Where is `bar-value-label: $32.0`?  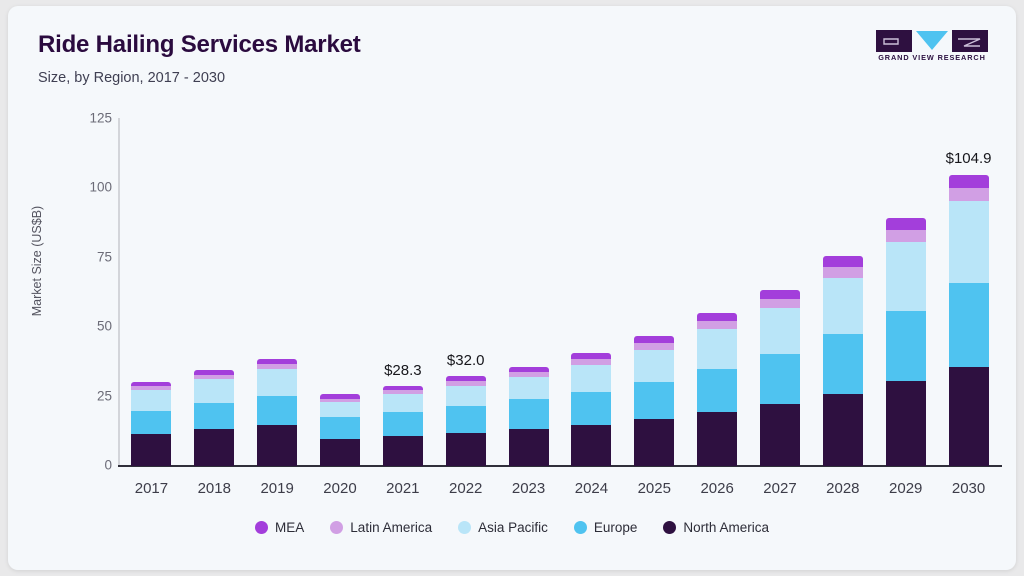 bar-value-label: $32.0 is located at coordinates (465, 361).